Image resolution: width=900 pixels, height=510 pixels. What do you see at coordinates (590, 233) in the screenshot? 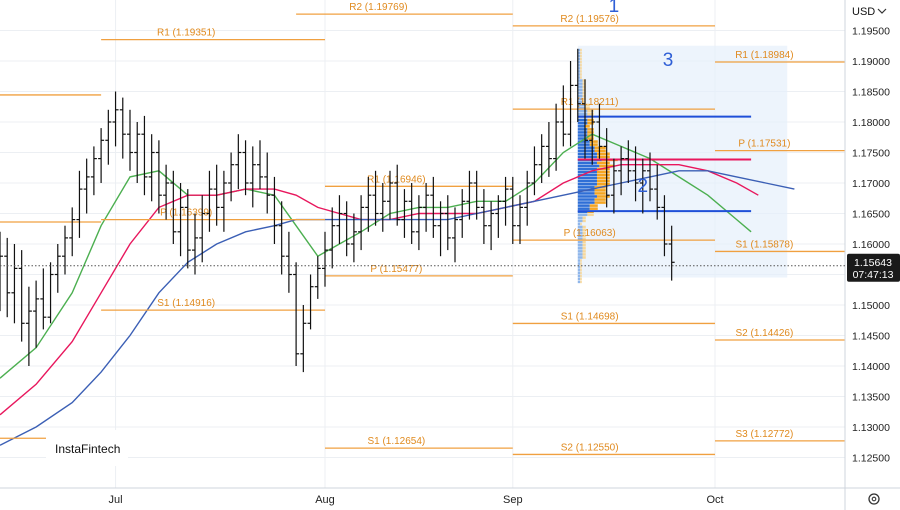
I see `pivot-label: P (1.16063)` at bounding box center [590, 233].